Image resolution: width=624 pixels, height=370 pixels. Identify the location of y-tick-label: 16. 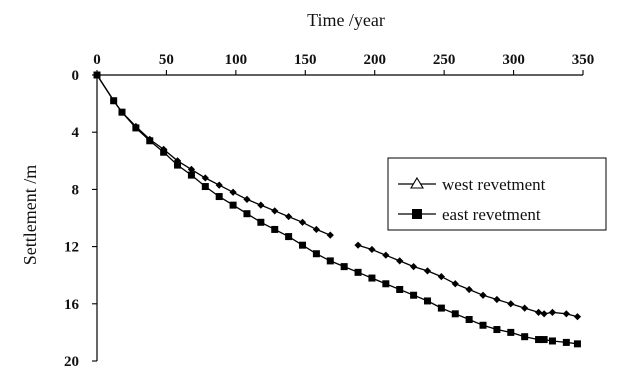
(72, 305).